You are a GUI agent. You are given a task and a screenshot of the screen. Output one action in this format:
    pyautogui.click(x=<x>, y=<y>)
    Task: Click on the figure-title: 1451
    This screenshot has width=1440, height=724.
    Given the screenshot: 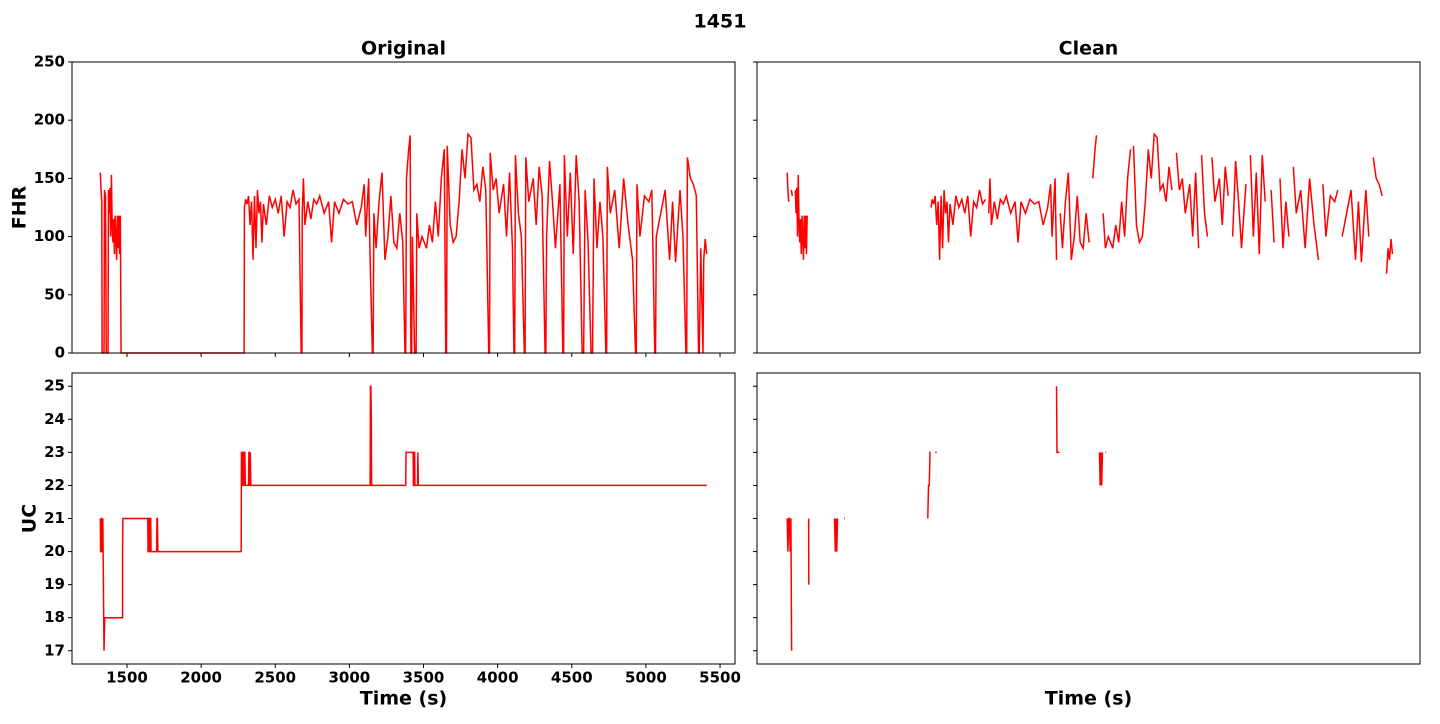 What is the action you would take?
    pyautogui.click(x=720, y=22)
    